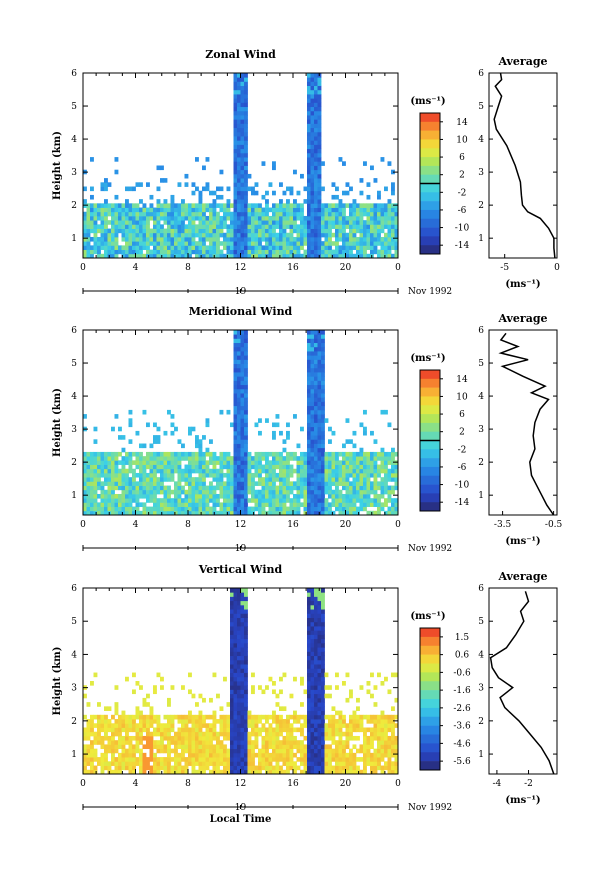 This screenshot has width=616, height=873. I want to click on heatmap, so click(241, 166).